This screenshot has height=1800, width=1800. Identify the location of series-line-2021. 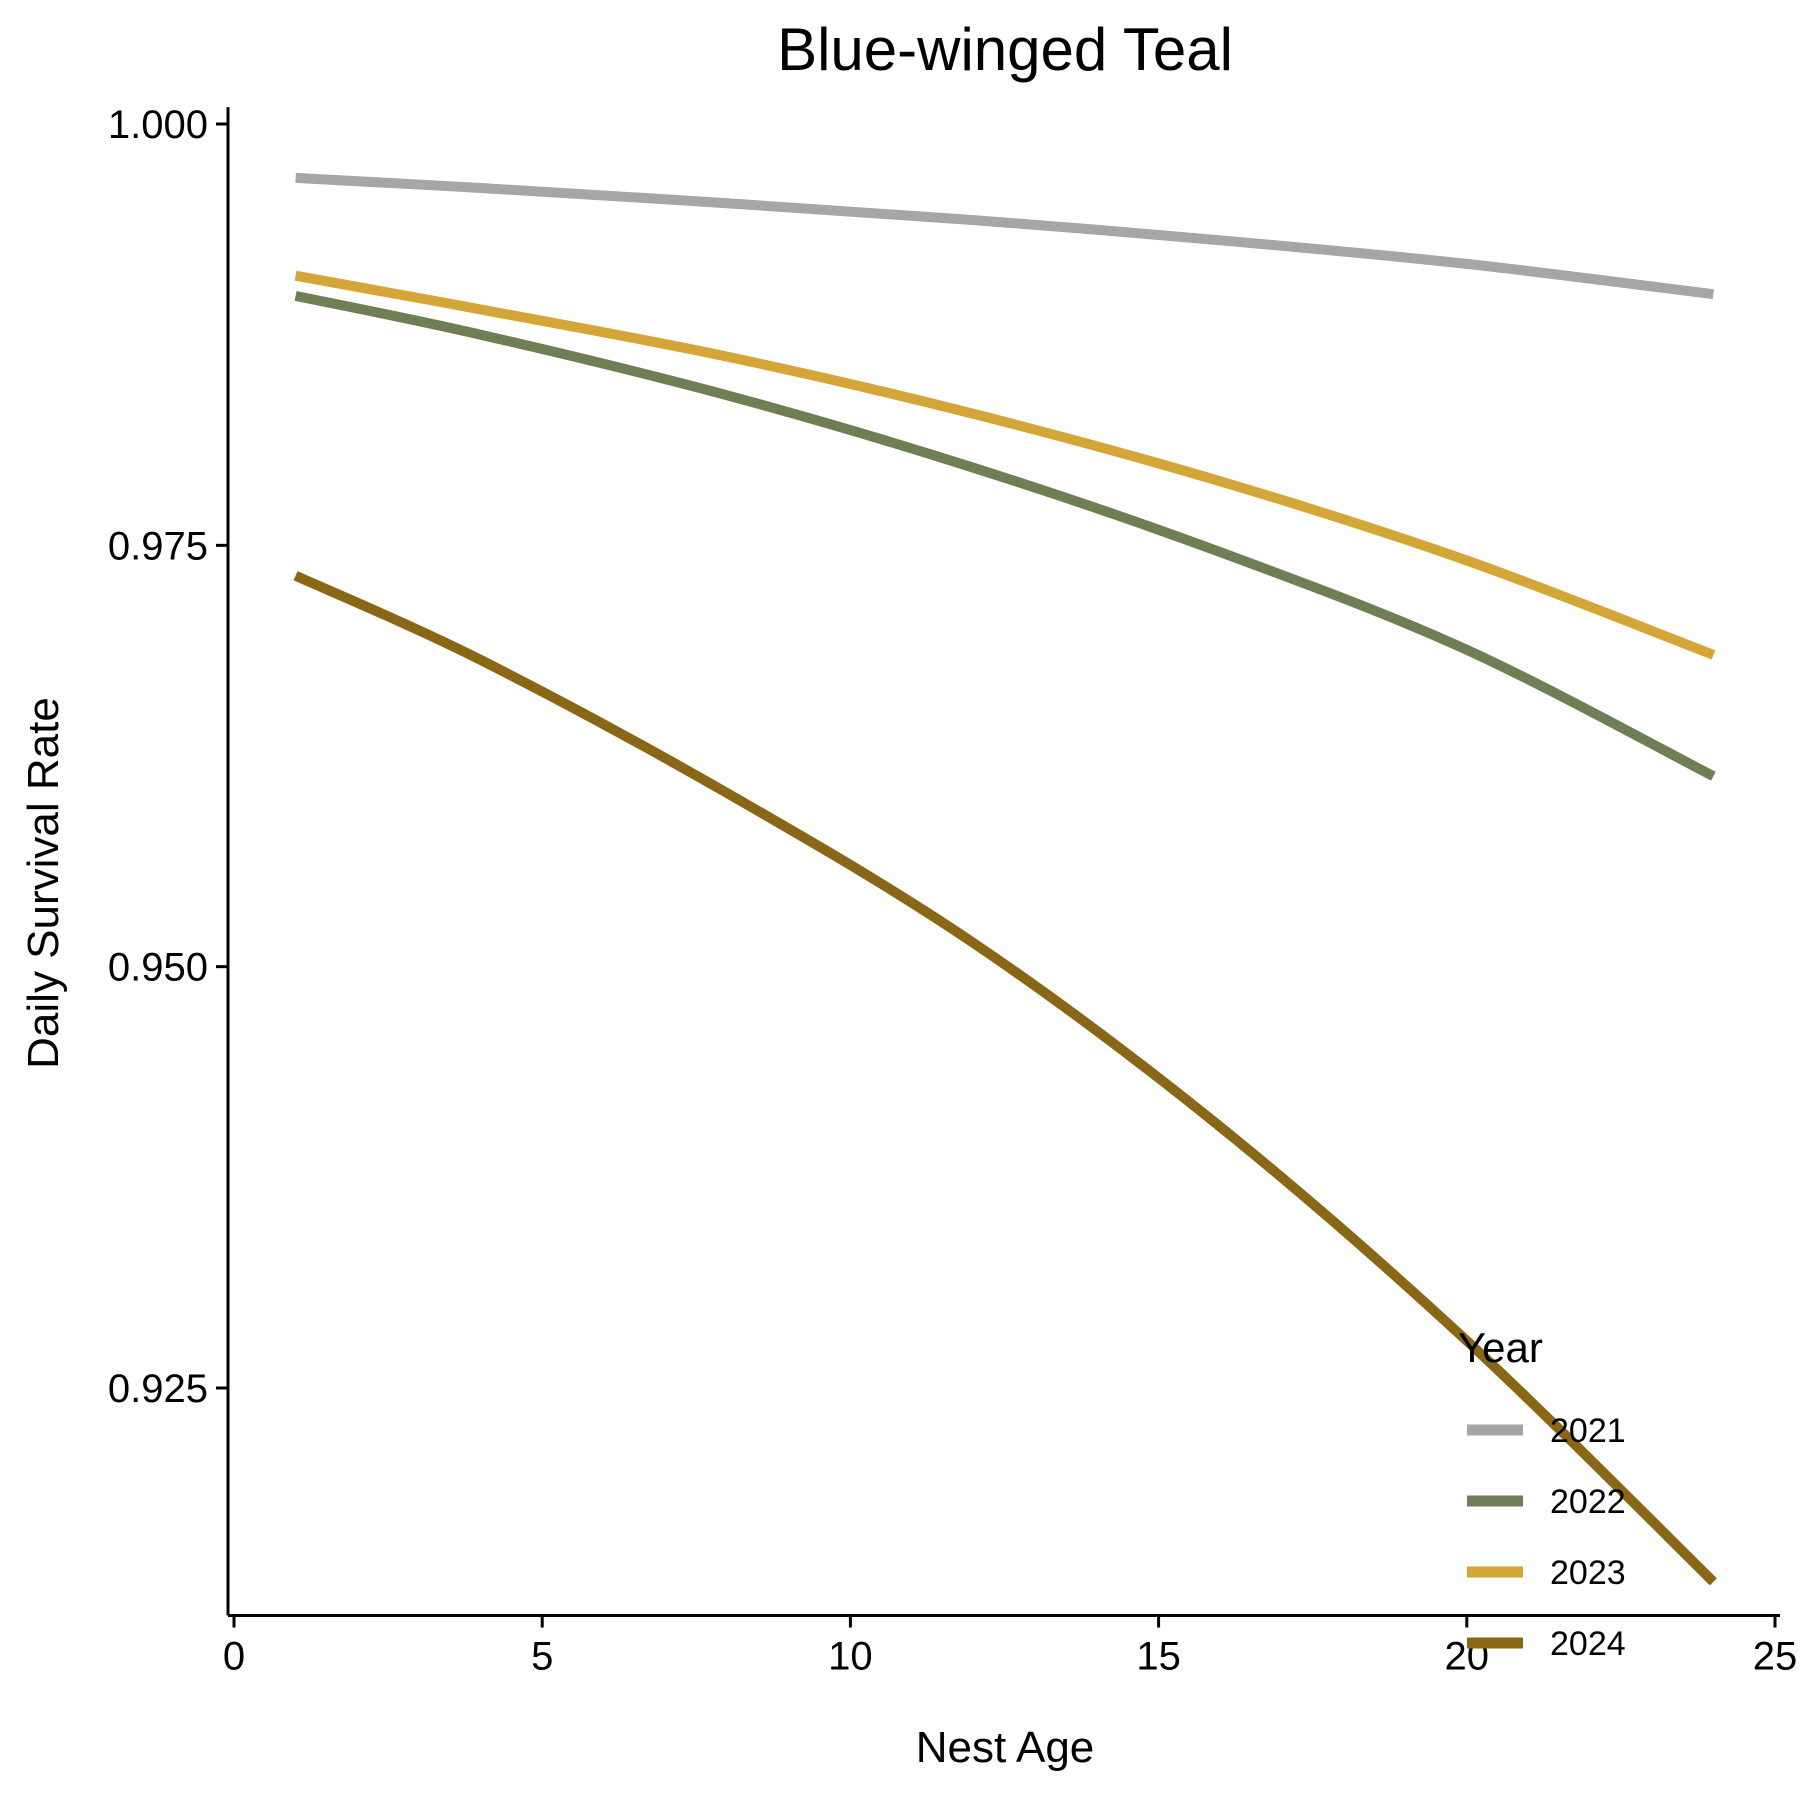
(1005, 236).